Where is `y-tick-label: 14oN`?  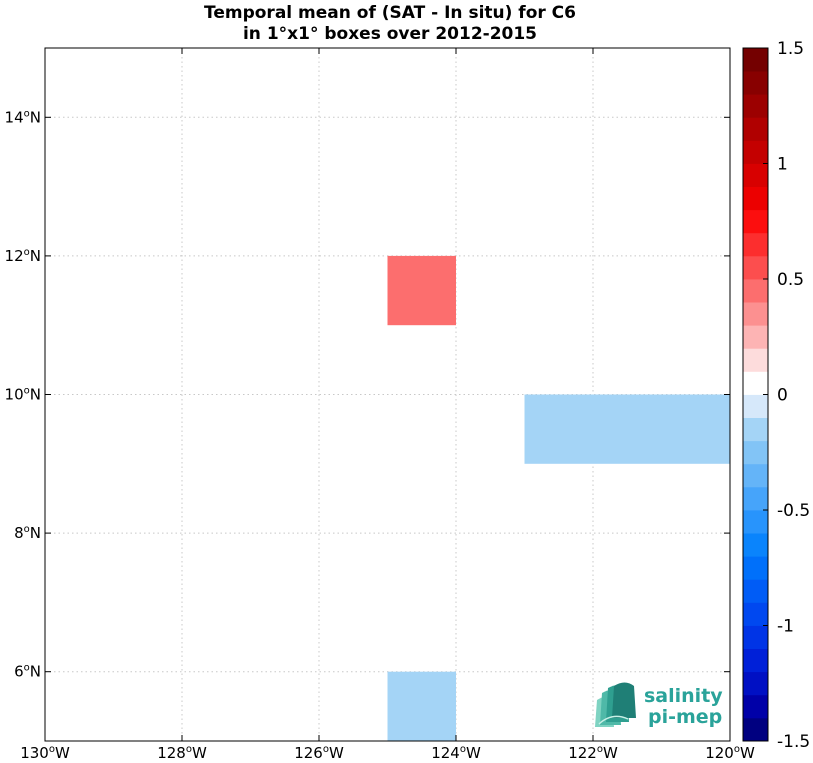 y-tick-label: 14oN is located at coordinates (23, 117).